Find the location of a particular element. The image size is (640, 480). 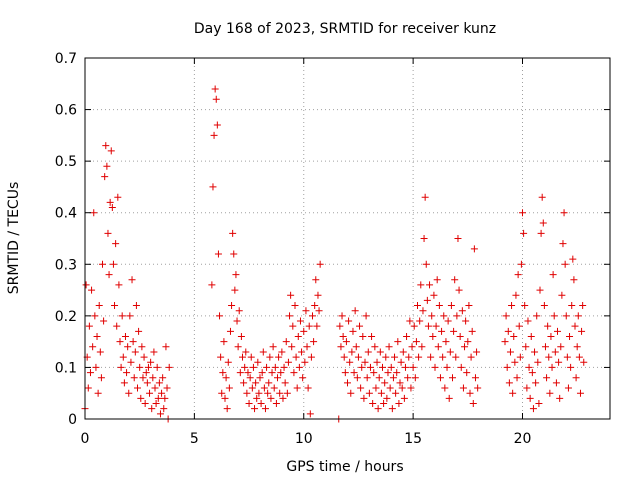

y-tick-label: 0.3 is located at coordinates (66, 265).